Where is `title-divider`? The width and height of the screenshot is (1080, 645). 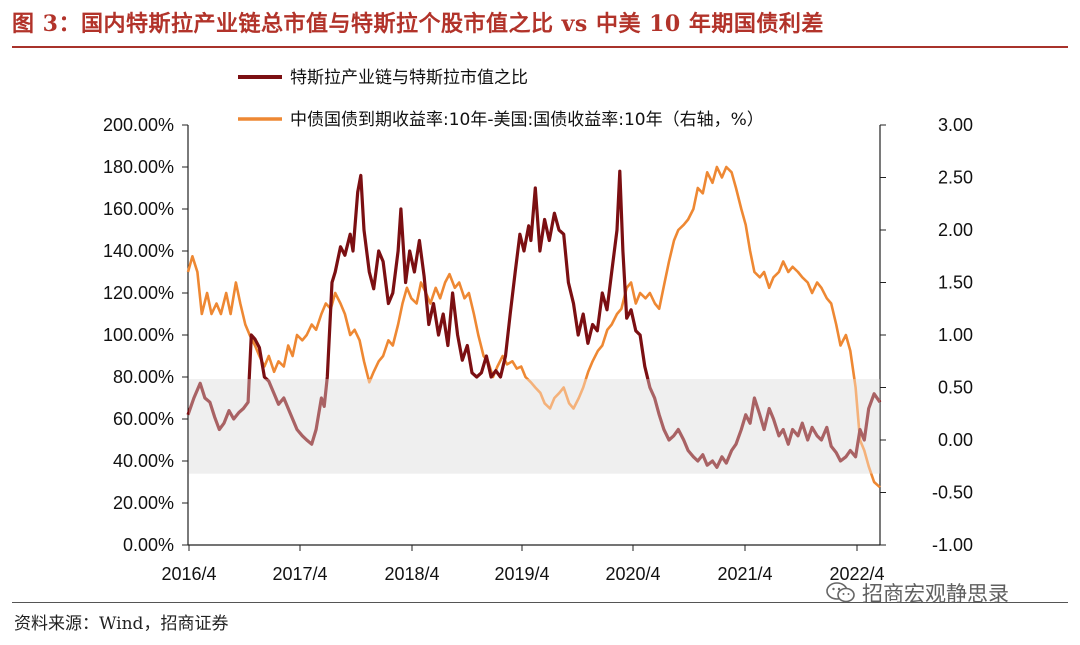
title-divider is located at coordinates (540, 47).